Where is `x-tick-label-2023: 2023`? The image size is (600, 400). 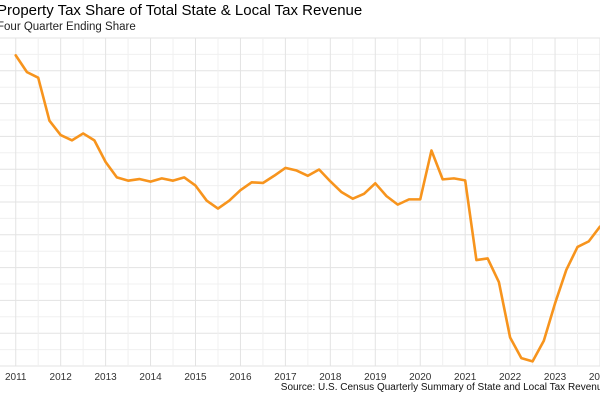
x-tick-label-2023: 2023 is located at coordinates (555, 377).